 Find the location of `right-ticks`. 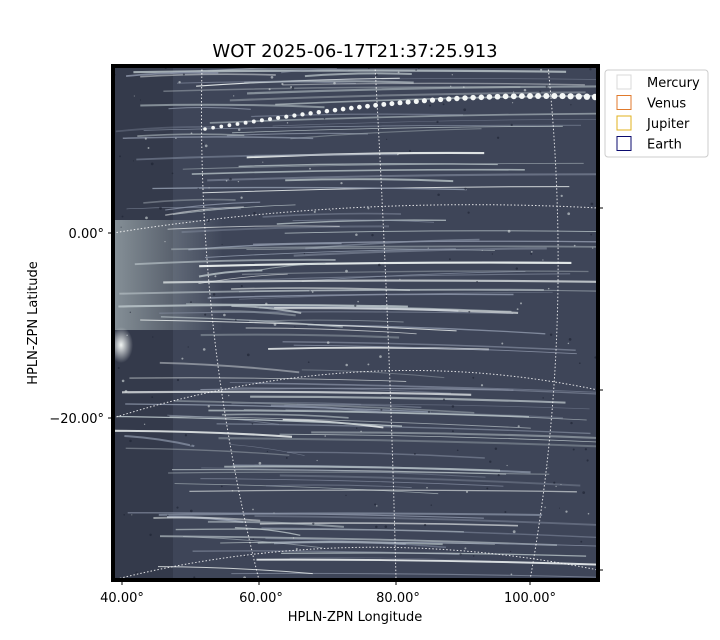

right-ticks is located at coordinates (600, 389).